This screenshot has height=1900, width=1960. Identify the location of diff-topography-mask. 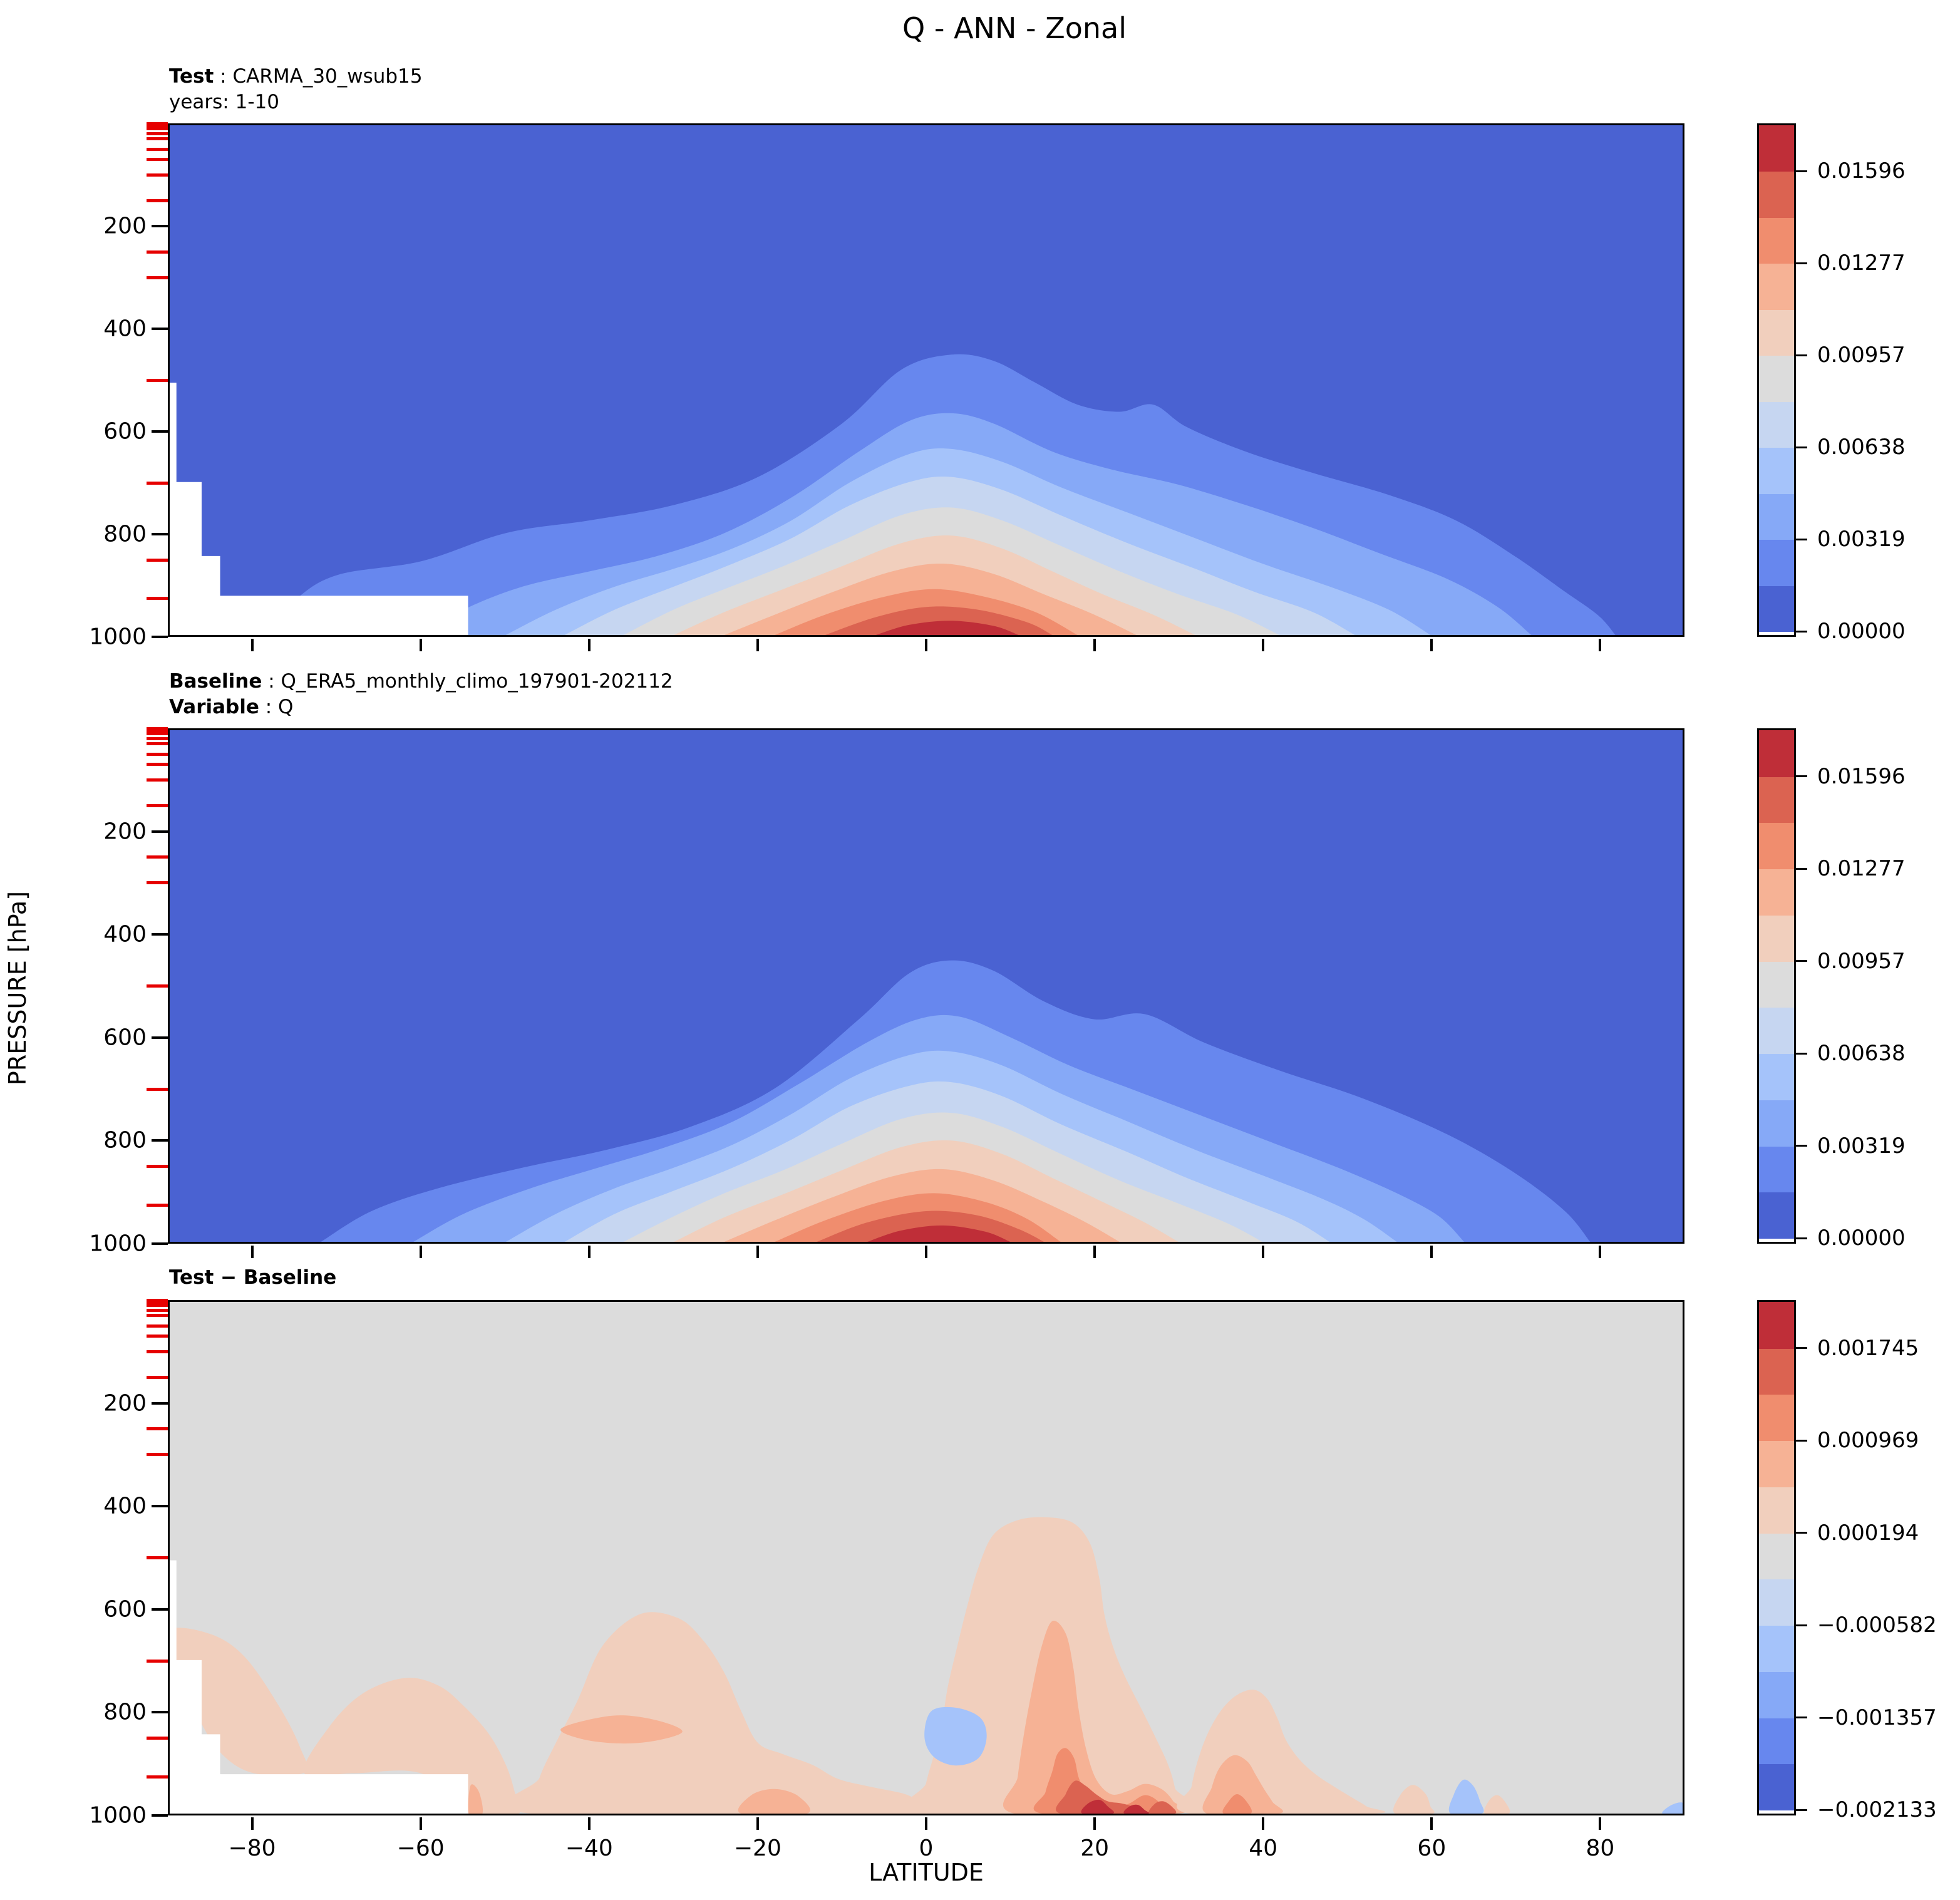
(319, 1687).